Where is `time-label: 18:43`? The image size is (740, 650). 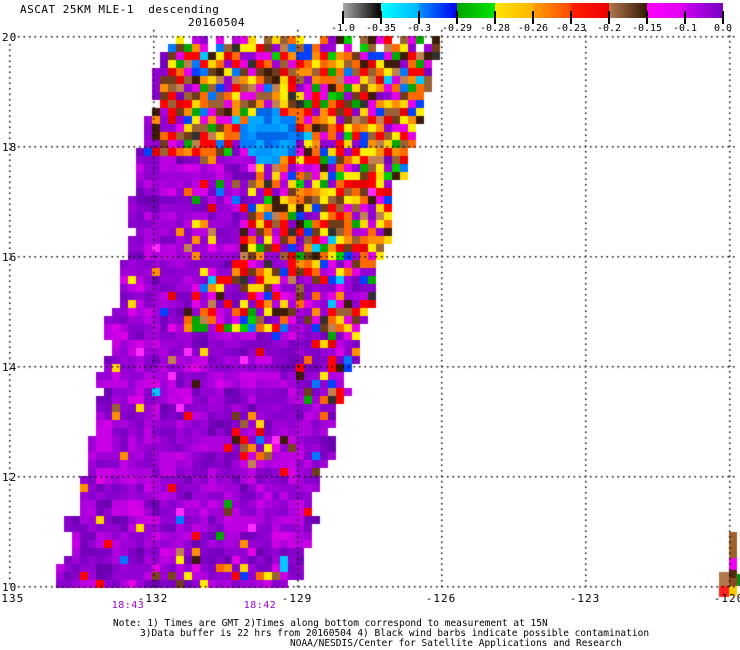 time-label: 18:43 is located at coordinates (128, 605).